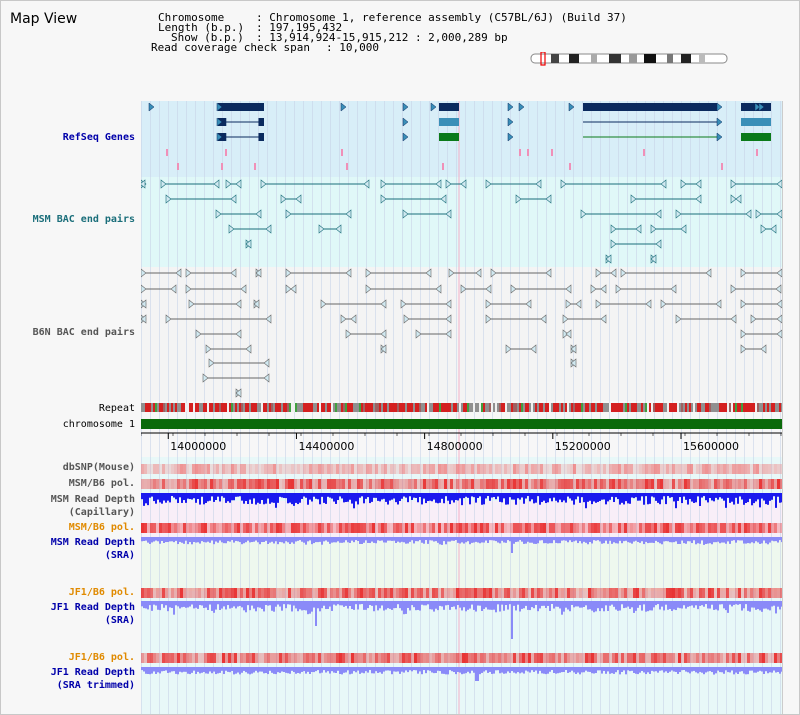 The image size is (800, 715). Describe the element at coordinates (83, 219) in the screenshot. I see `track-label-msm-bac: MSM BAC end pairs` at that location.